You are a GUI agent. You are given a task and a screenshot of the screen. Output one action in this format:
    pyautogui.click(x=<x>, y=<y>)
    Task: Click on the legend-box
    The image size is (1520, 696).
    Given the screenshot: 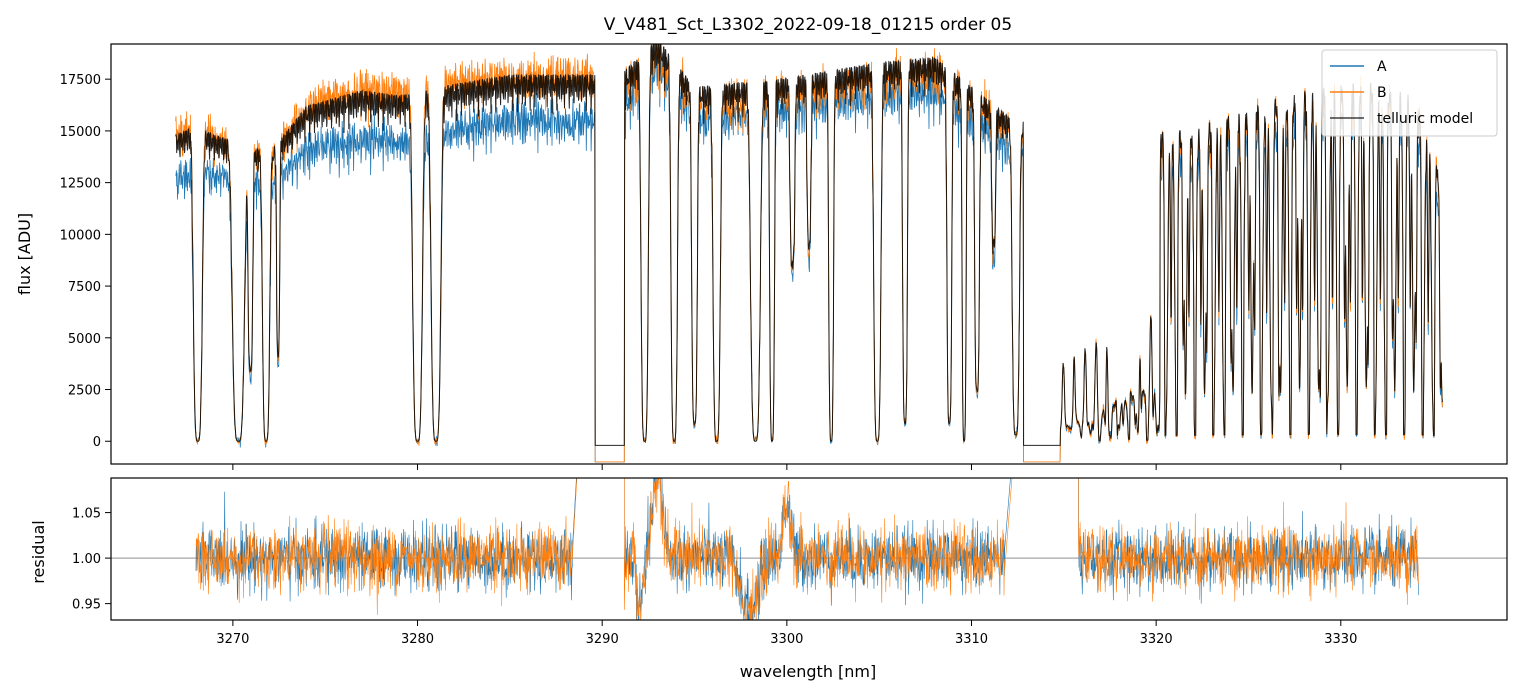 What is the action you would take?
    pyautogui.click(x=1409, y=93)
    